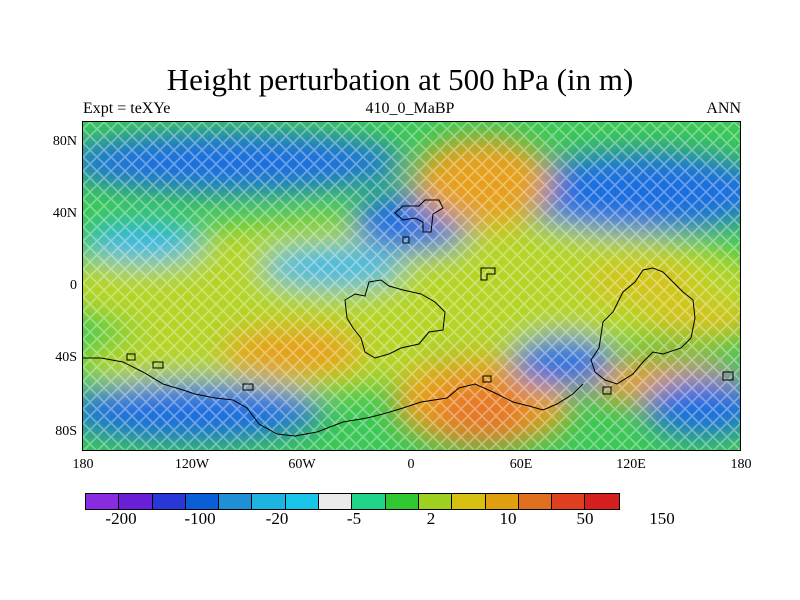  Describe the element at coordinates (200, 518) in the screenshot. I see `colorbar-label: -100` at that location.